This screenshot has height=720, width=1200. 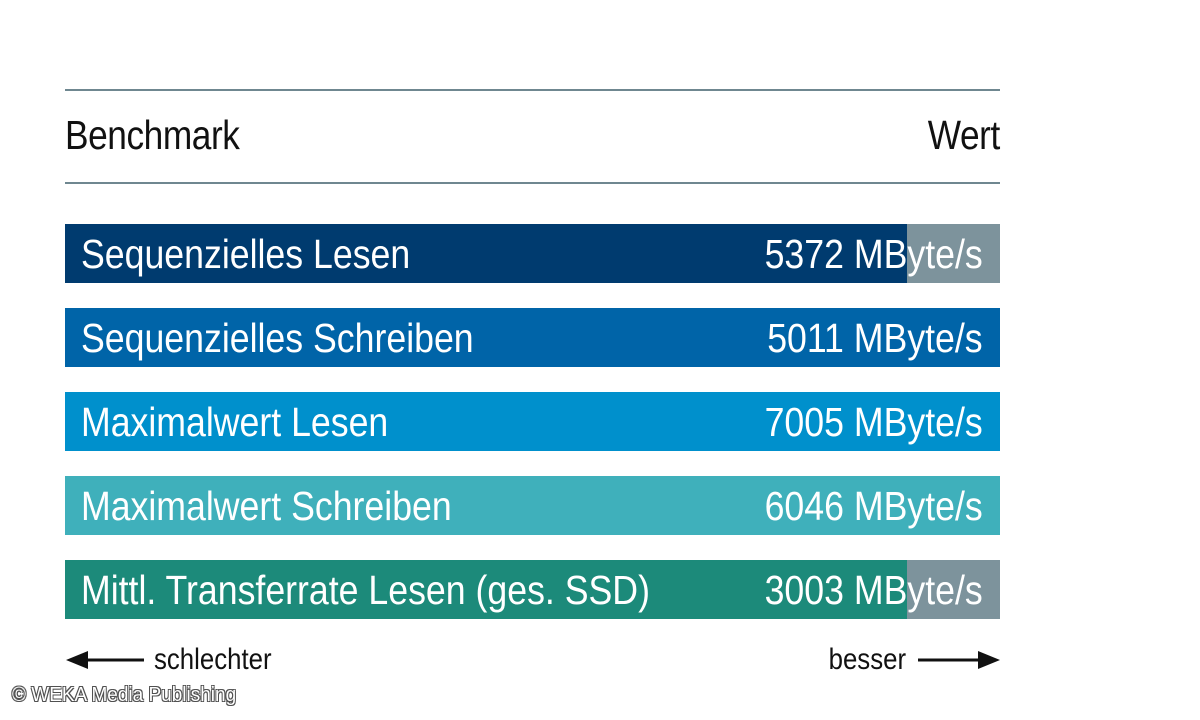 I want to click on bar-label: Sequenzielles Schreiben, so click(x=277, y=338).